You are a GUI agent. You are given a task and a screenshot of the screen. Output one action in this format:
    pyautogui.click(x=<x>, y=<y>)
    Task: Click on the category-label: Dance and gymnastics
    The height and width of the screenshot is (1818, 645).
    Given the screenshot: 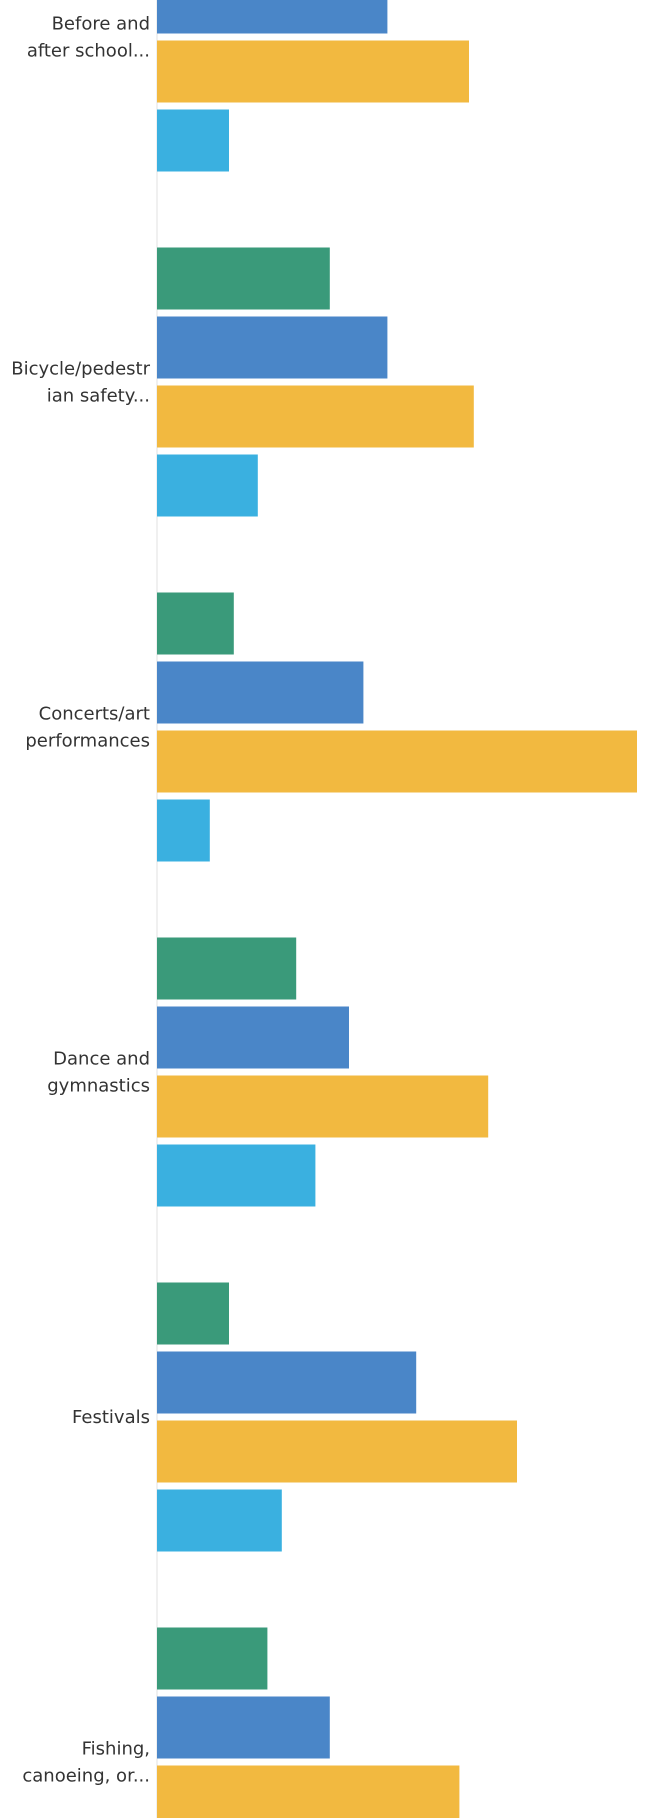 What is the action you would take?
    pyautogui.click(x=98, y=1073)
    